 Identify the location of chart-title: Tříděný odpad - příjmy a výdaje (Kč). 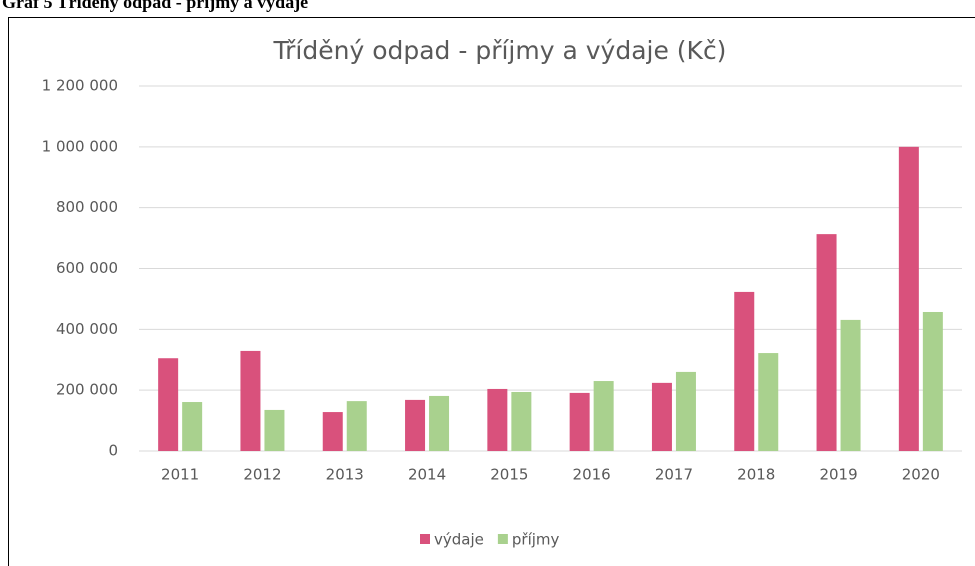
(500, 50).